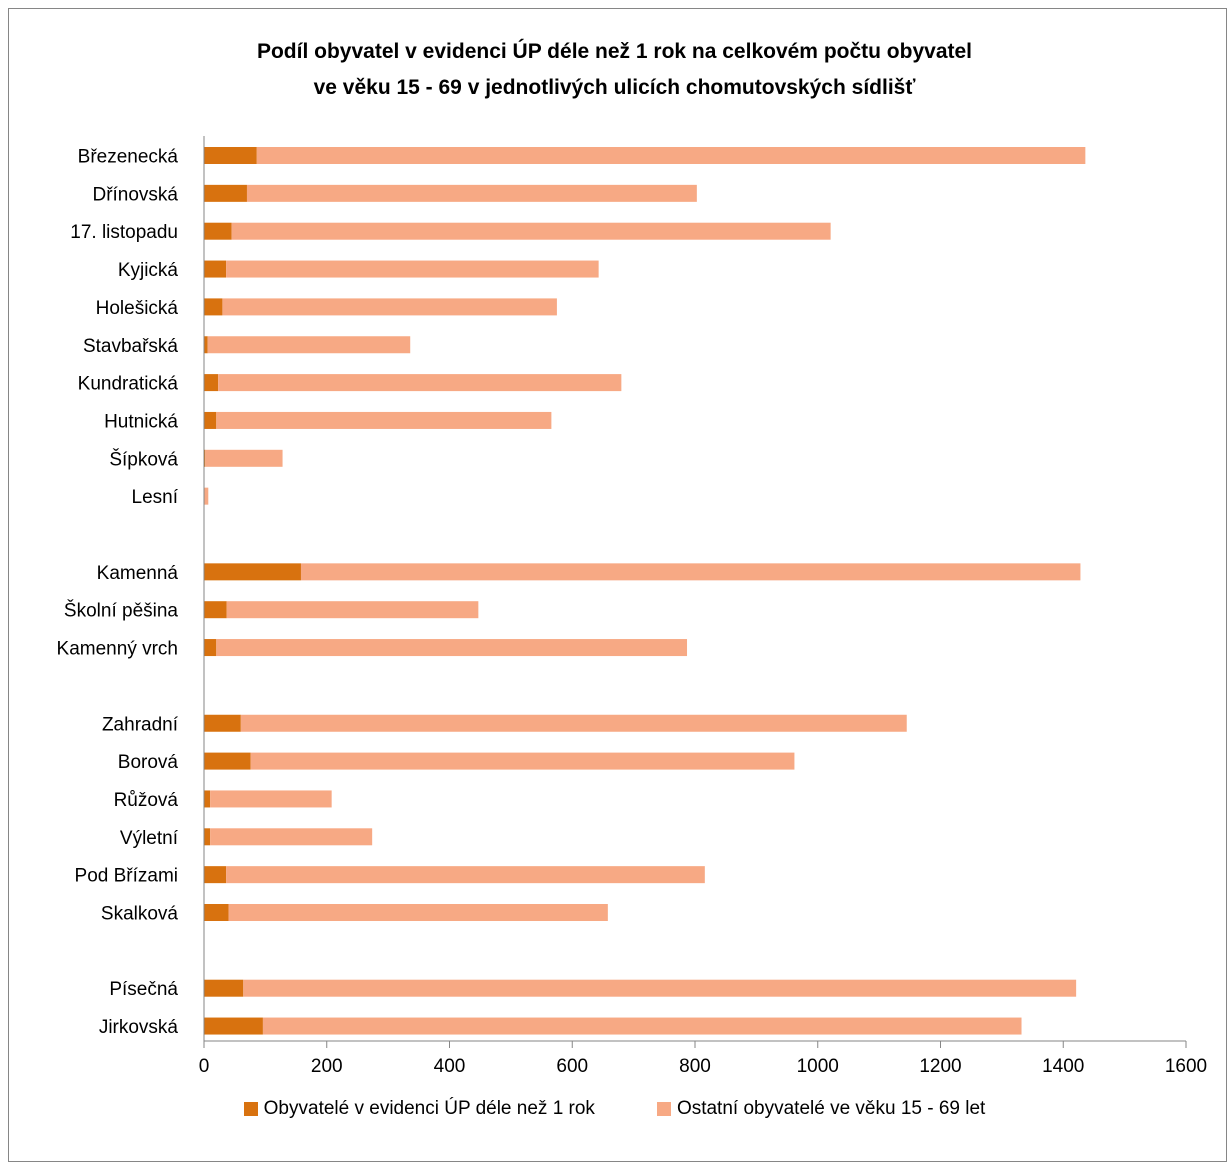 This screenshot has height=1164, width=1229. What do you see at coordinates (695, 1066) in the screenshot?
I see `x-tick-label: 800` at bounding box center [695, 1066].